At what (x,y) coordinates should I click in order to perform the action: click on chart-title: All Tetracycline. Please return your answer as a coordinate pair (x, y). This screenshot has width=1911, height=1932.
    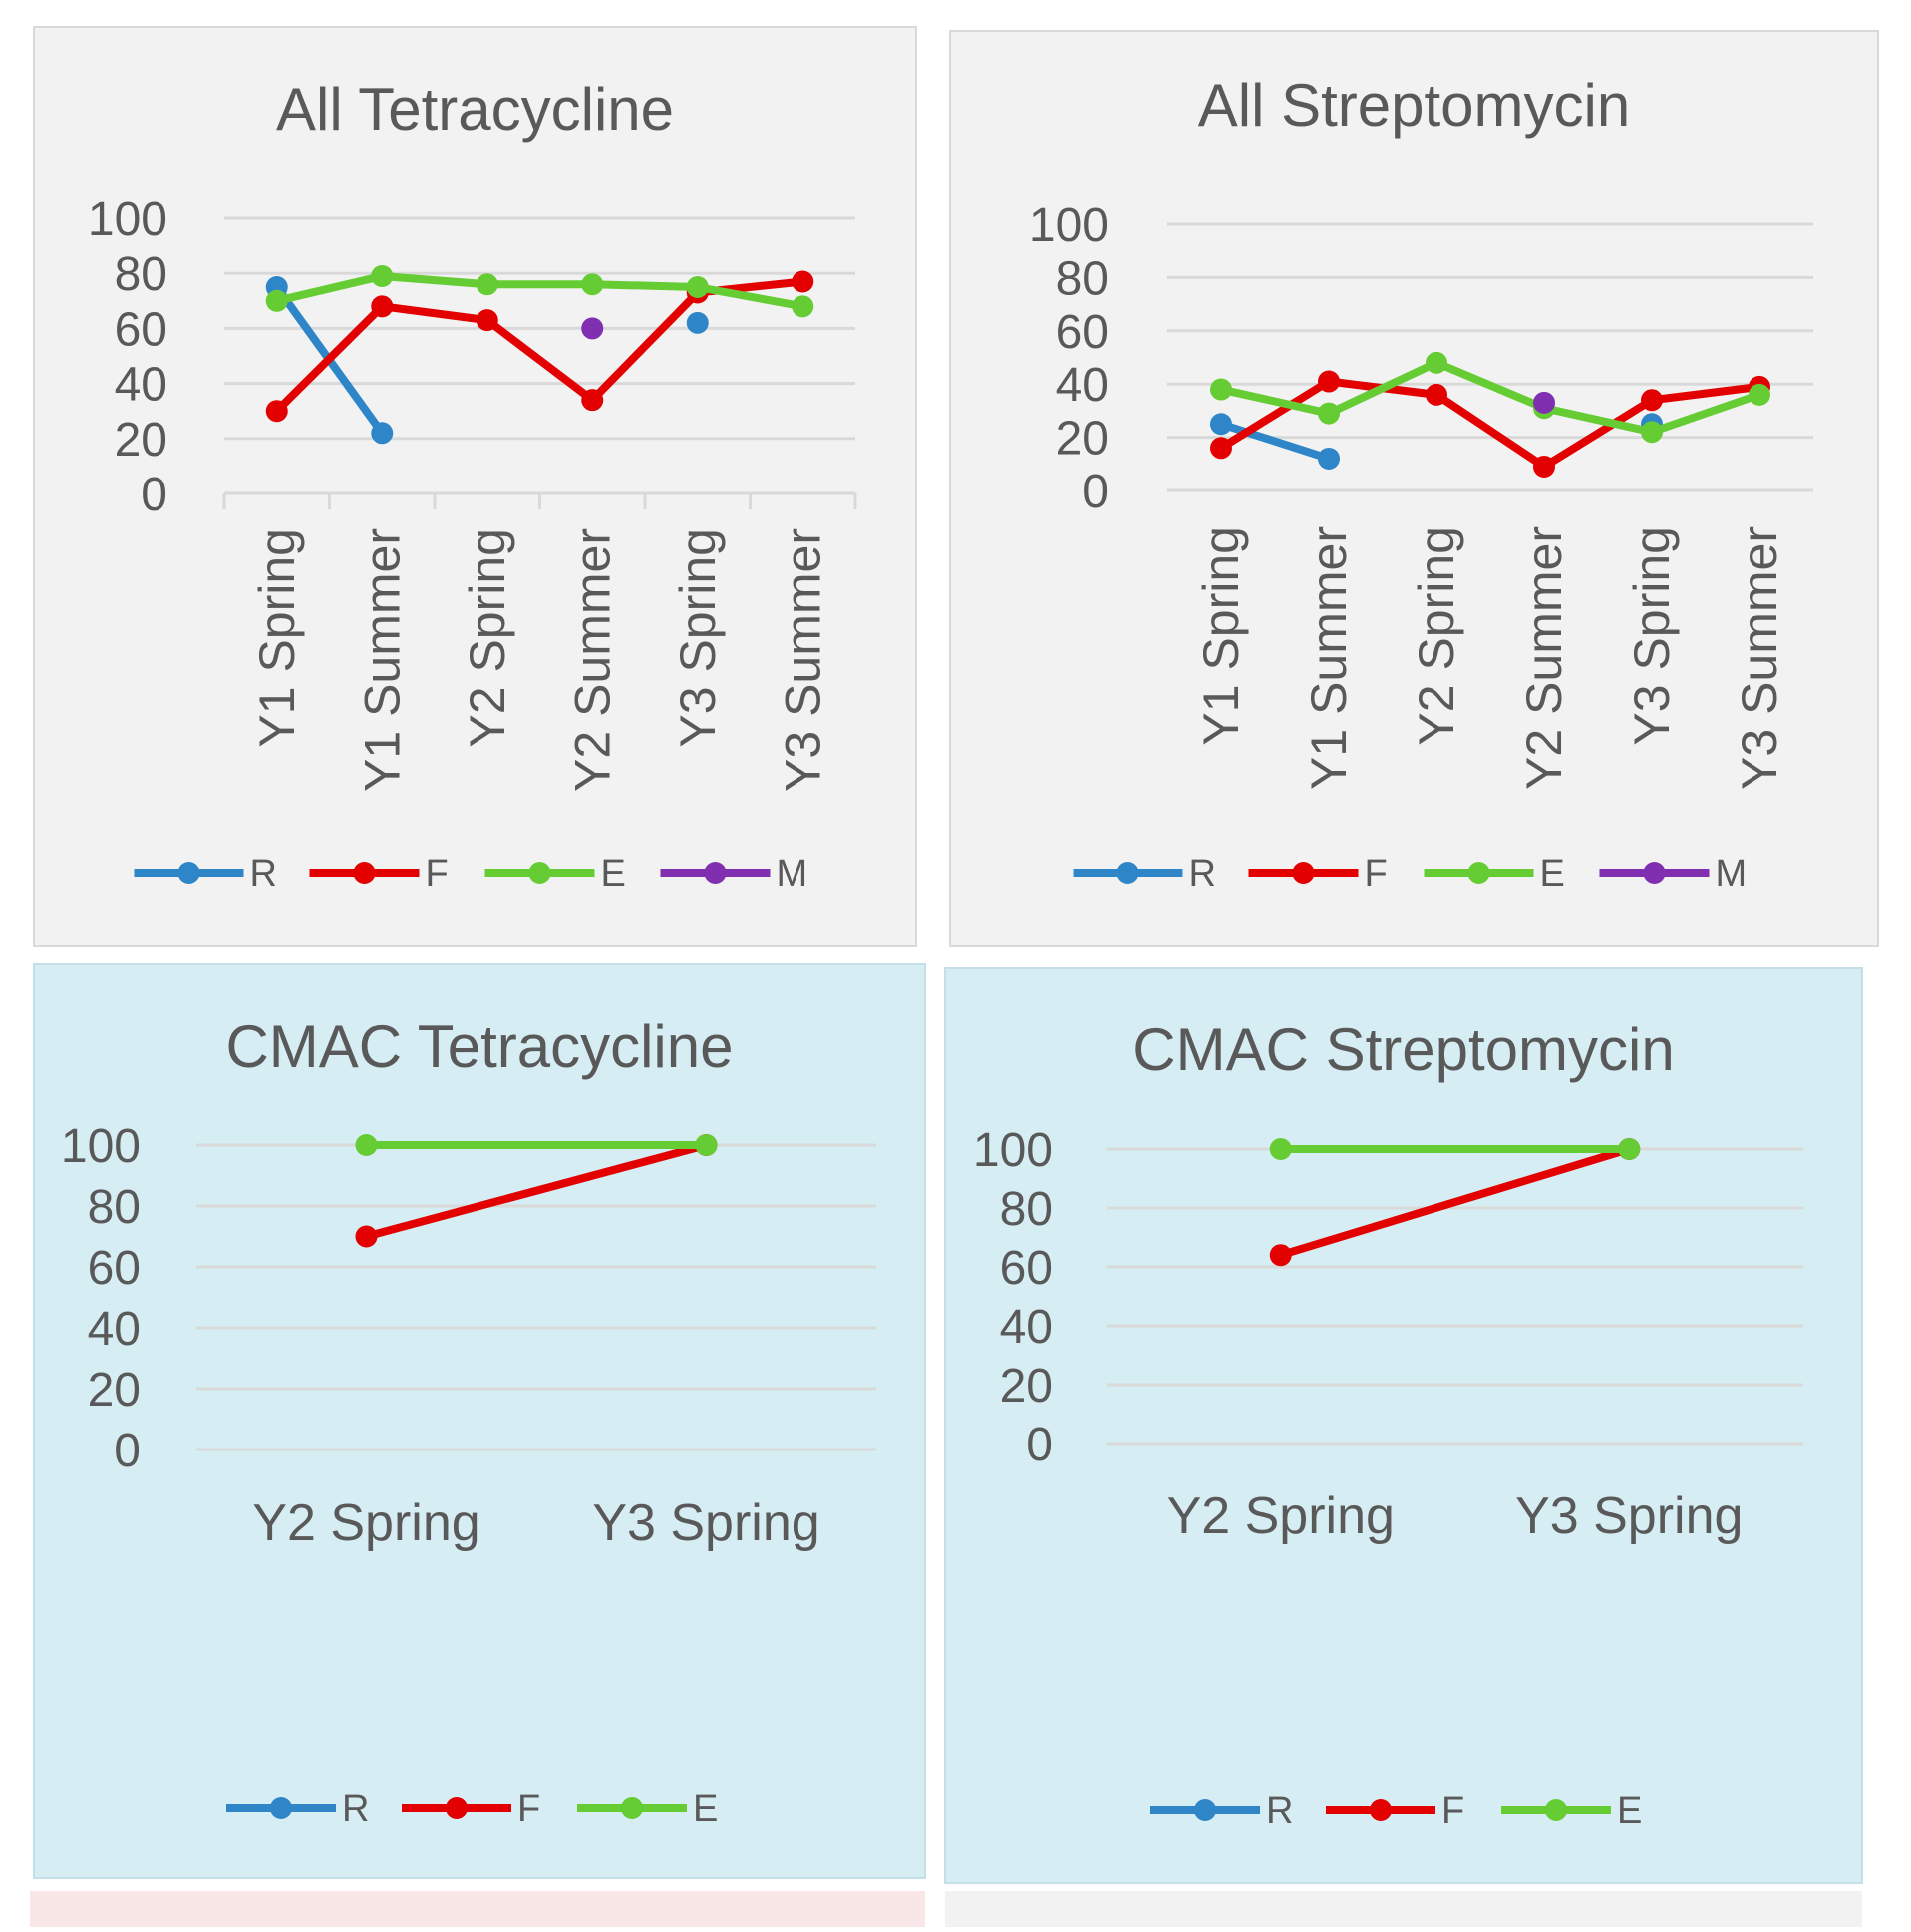
    Looking at the image, I should click on (475, 109).